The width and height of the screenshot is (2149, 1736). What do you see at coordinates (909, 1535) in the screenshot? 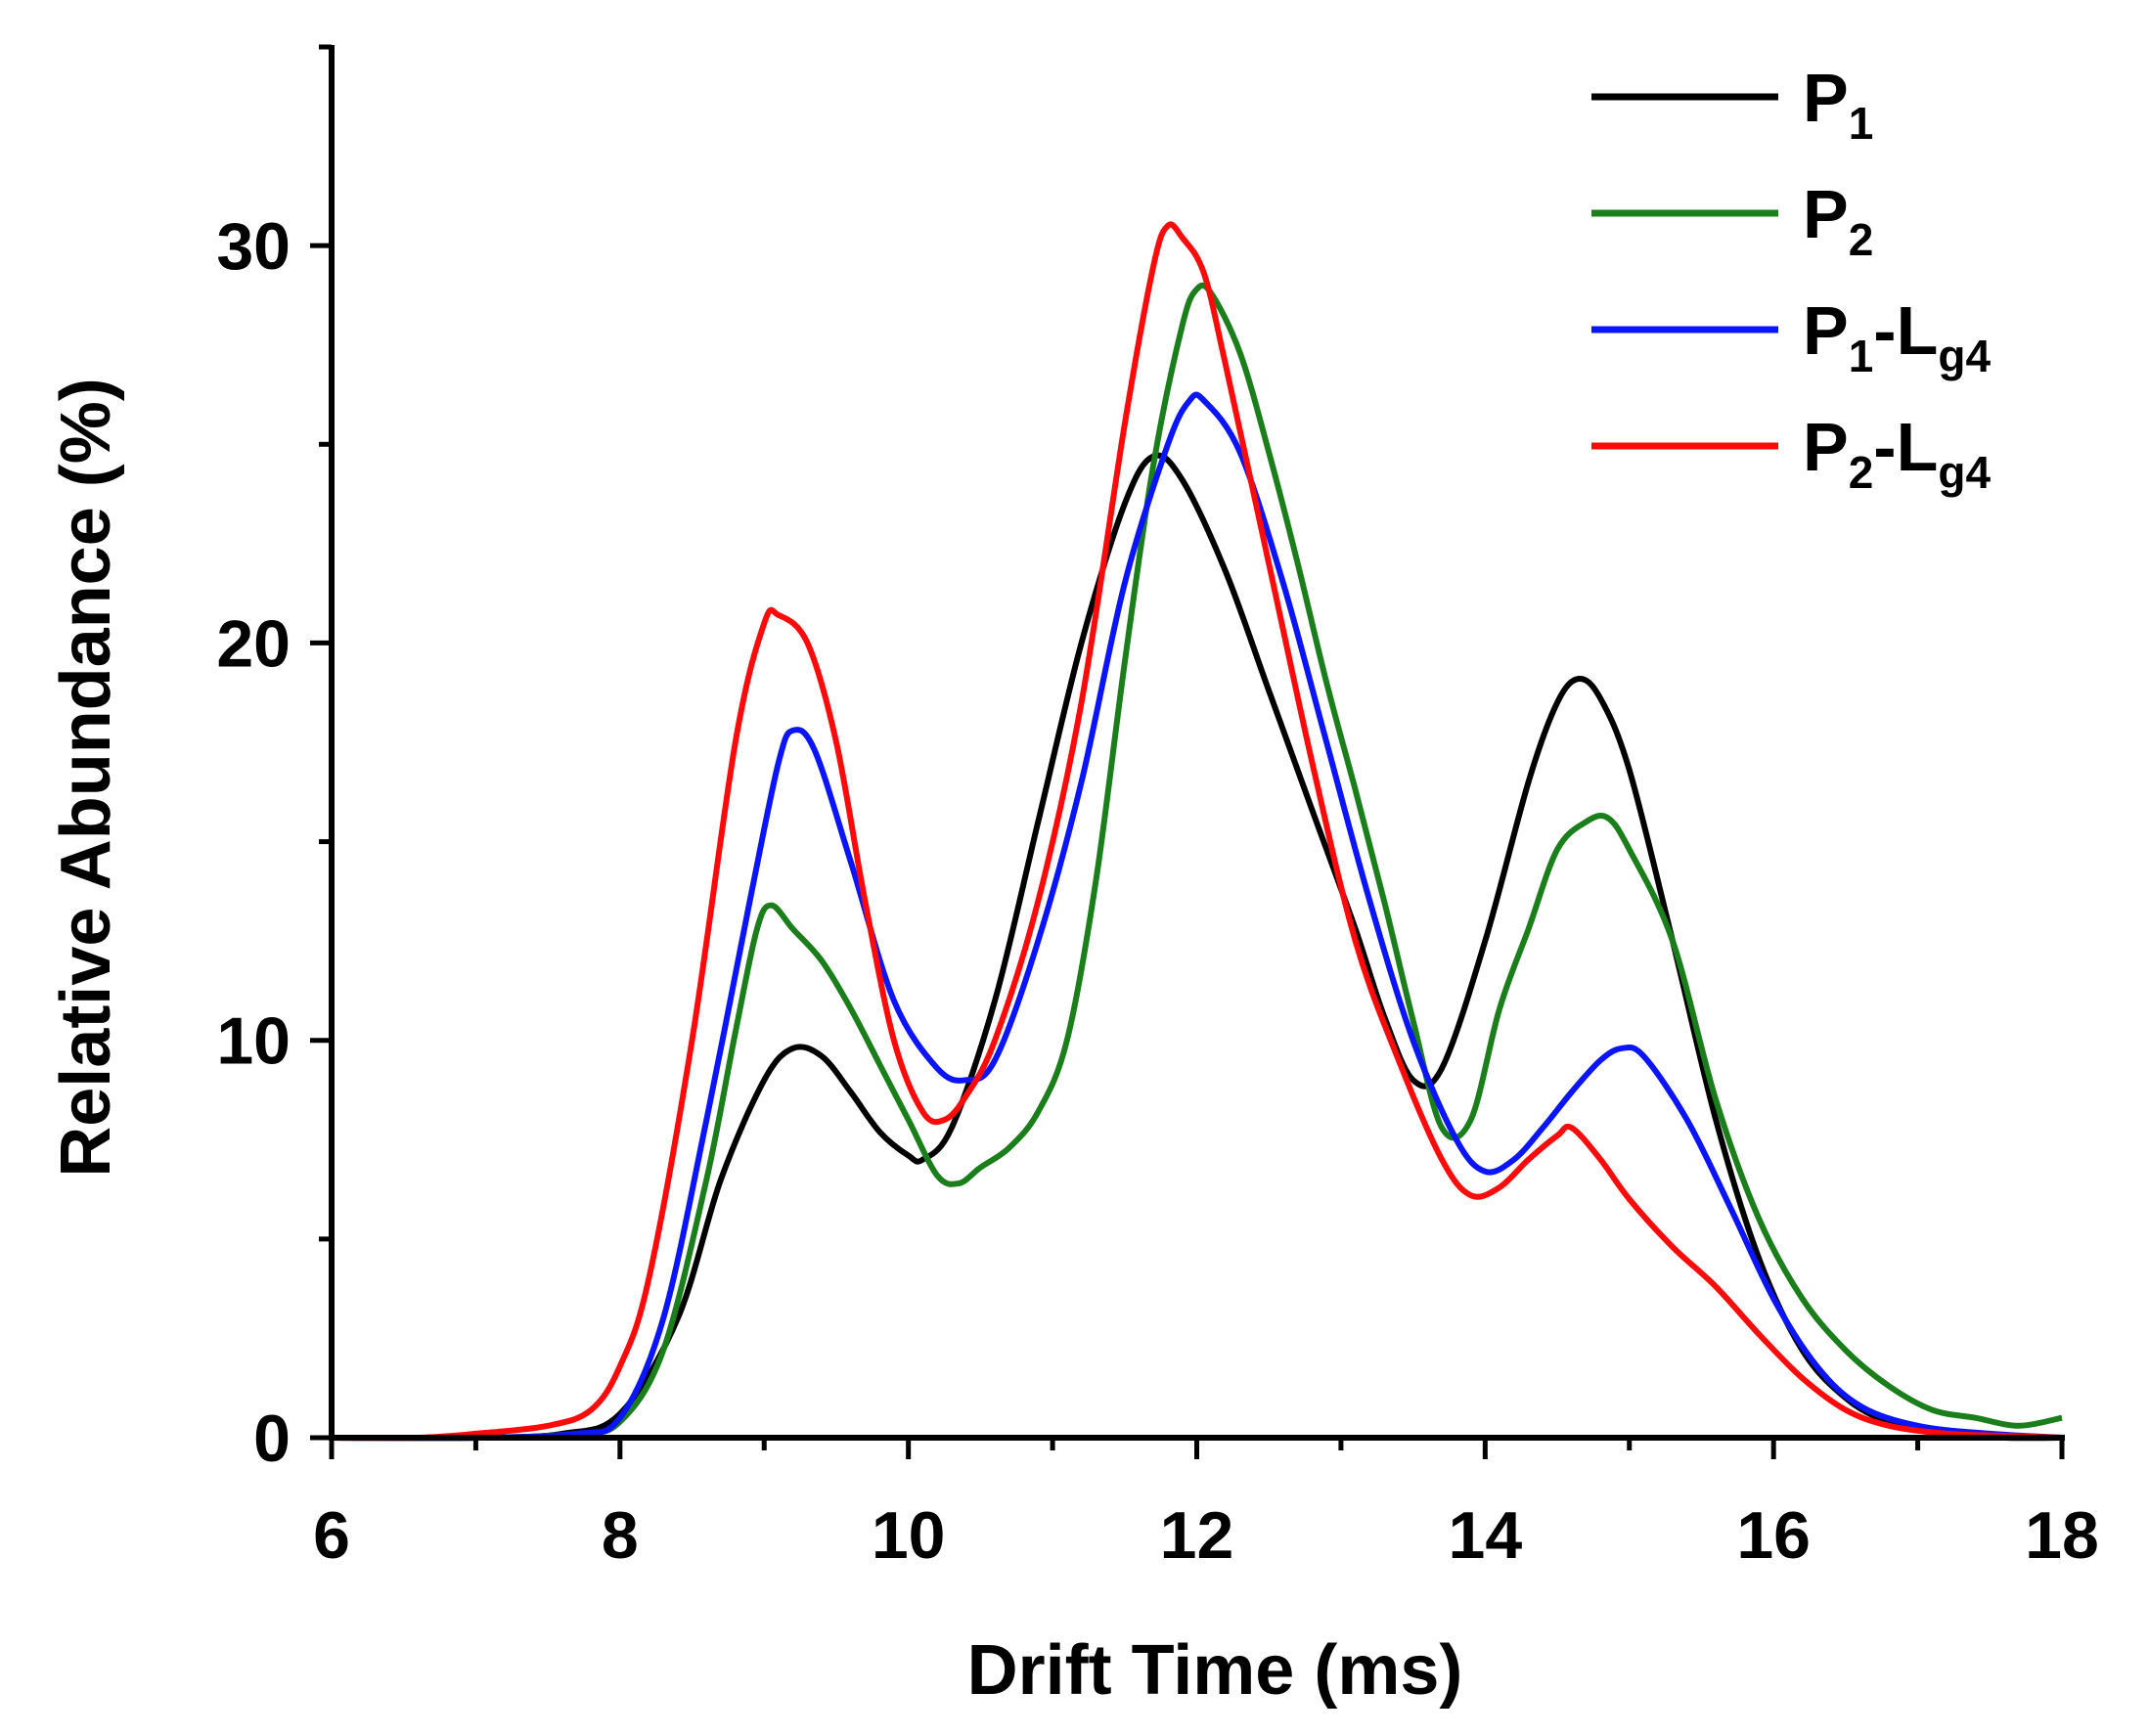
I see `x-tick-label: 10` at bounding box center [909, 1535].